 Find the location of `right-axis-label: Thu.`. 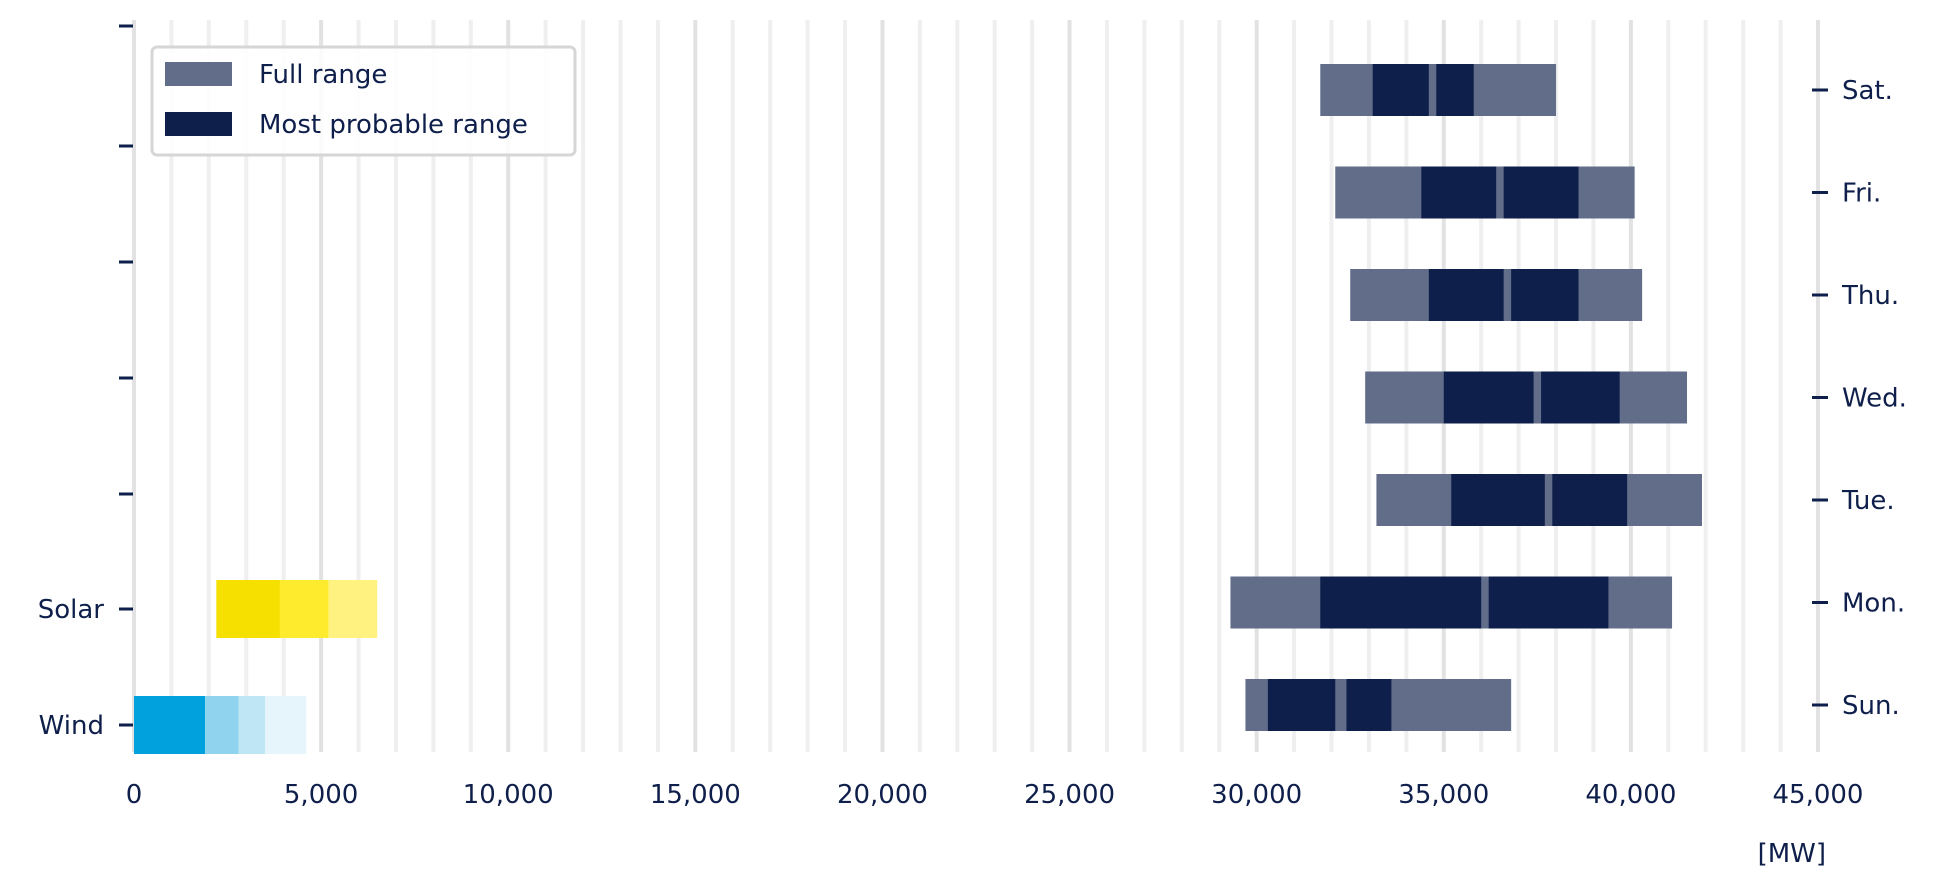

right-axis-label: Thu. is located at coordinates (1870, 296).